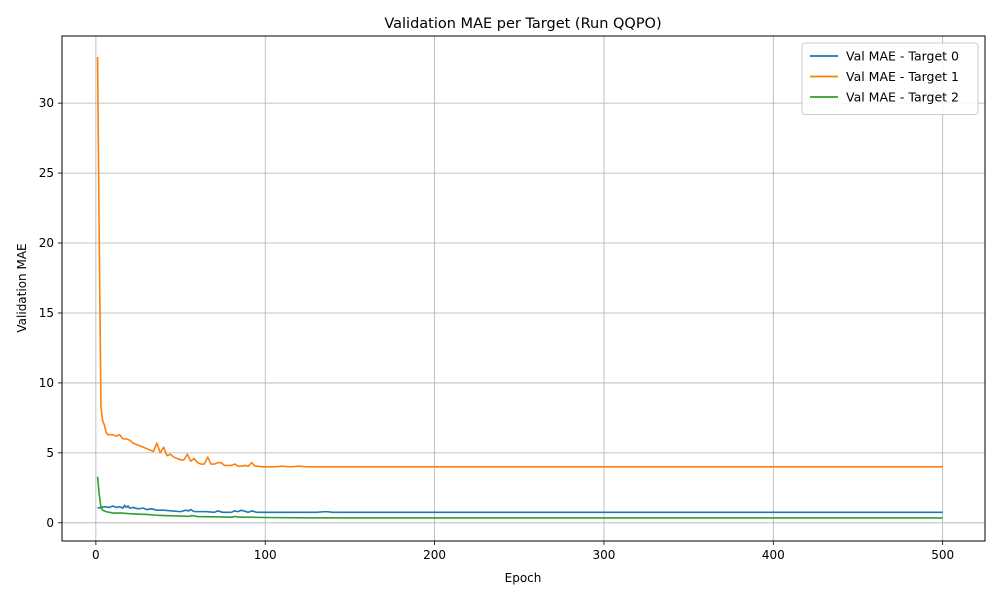 The height and width of the screenshot is (600, 1000). I want to click on x-axis-label: Epoch, so click(523, 578).